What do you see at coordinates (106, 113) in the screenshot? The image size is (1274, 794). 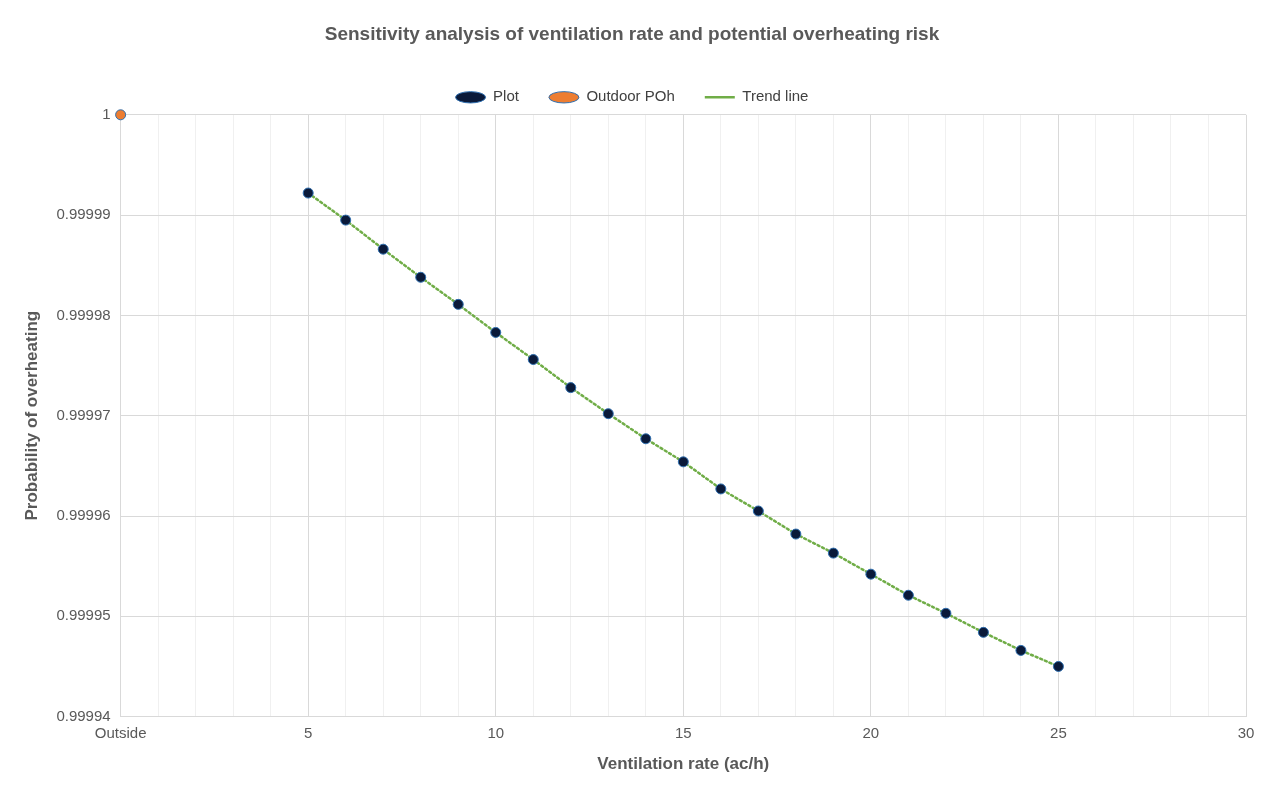 I see `y-tick-label: 1` at bounding box center [106, 113].